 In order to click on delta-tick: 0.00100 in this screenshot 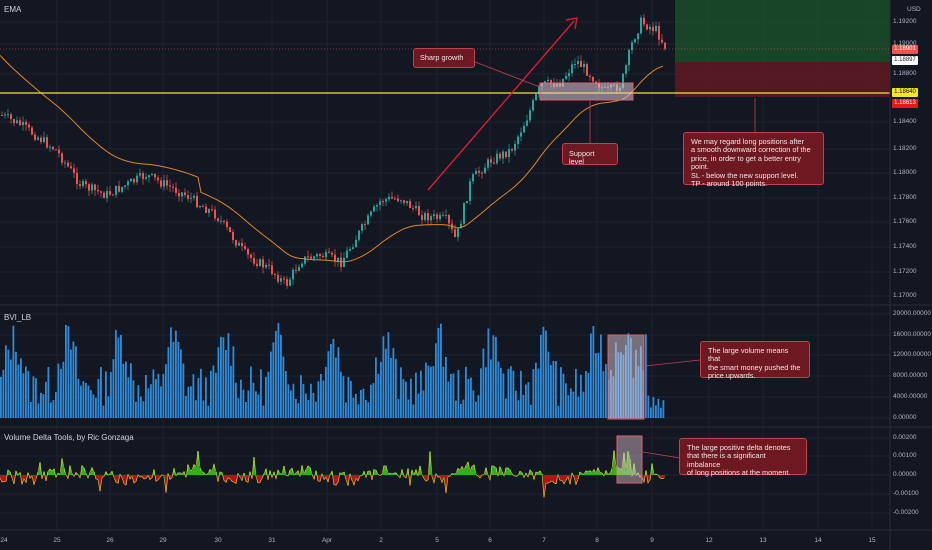, I will do `click(905, 455)`.